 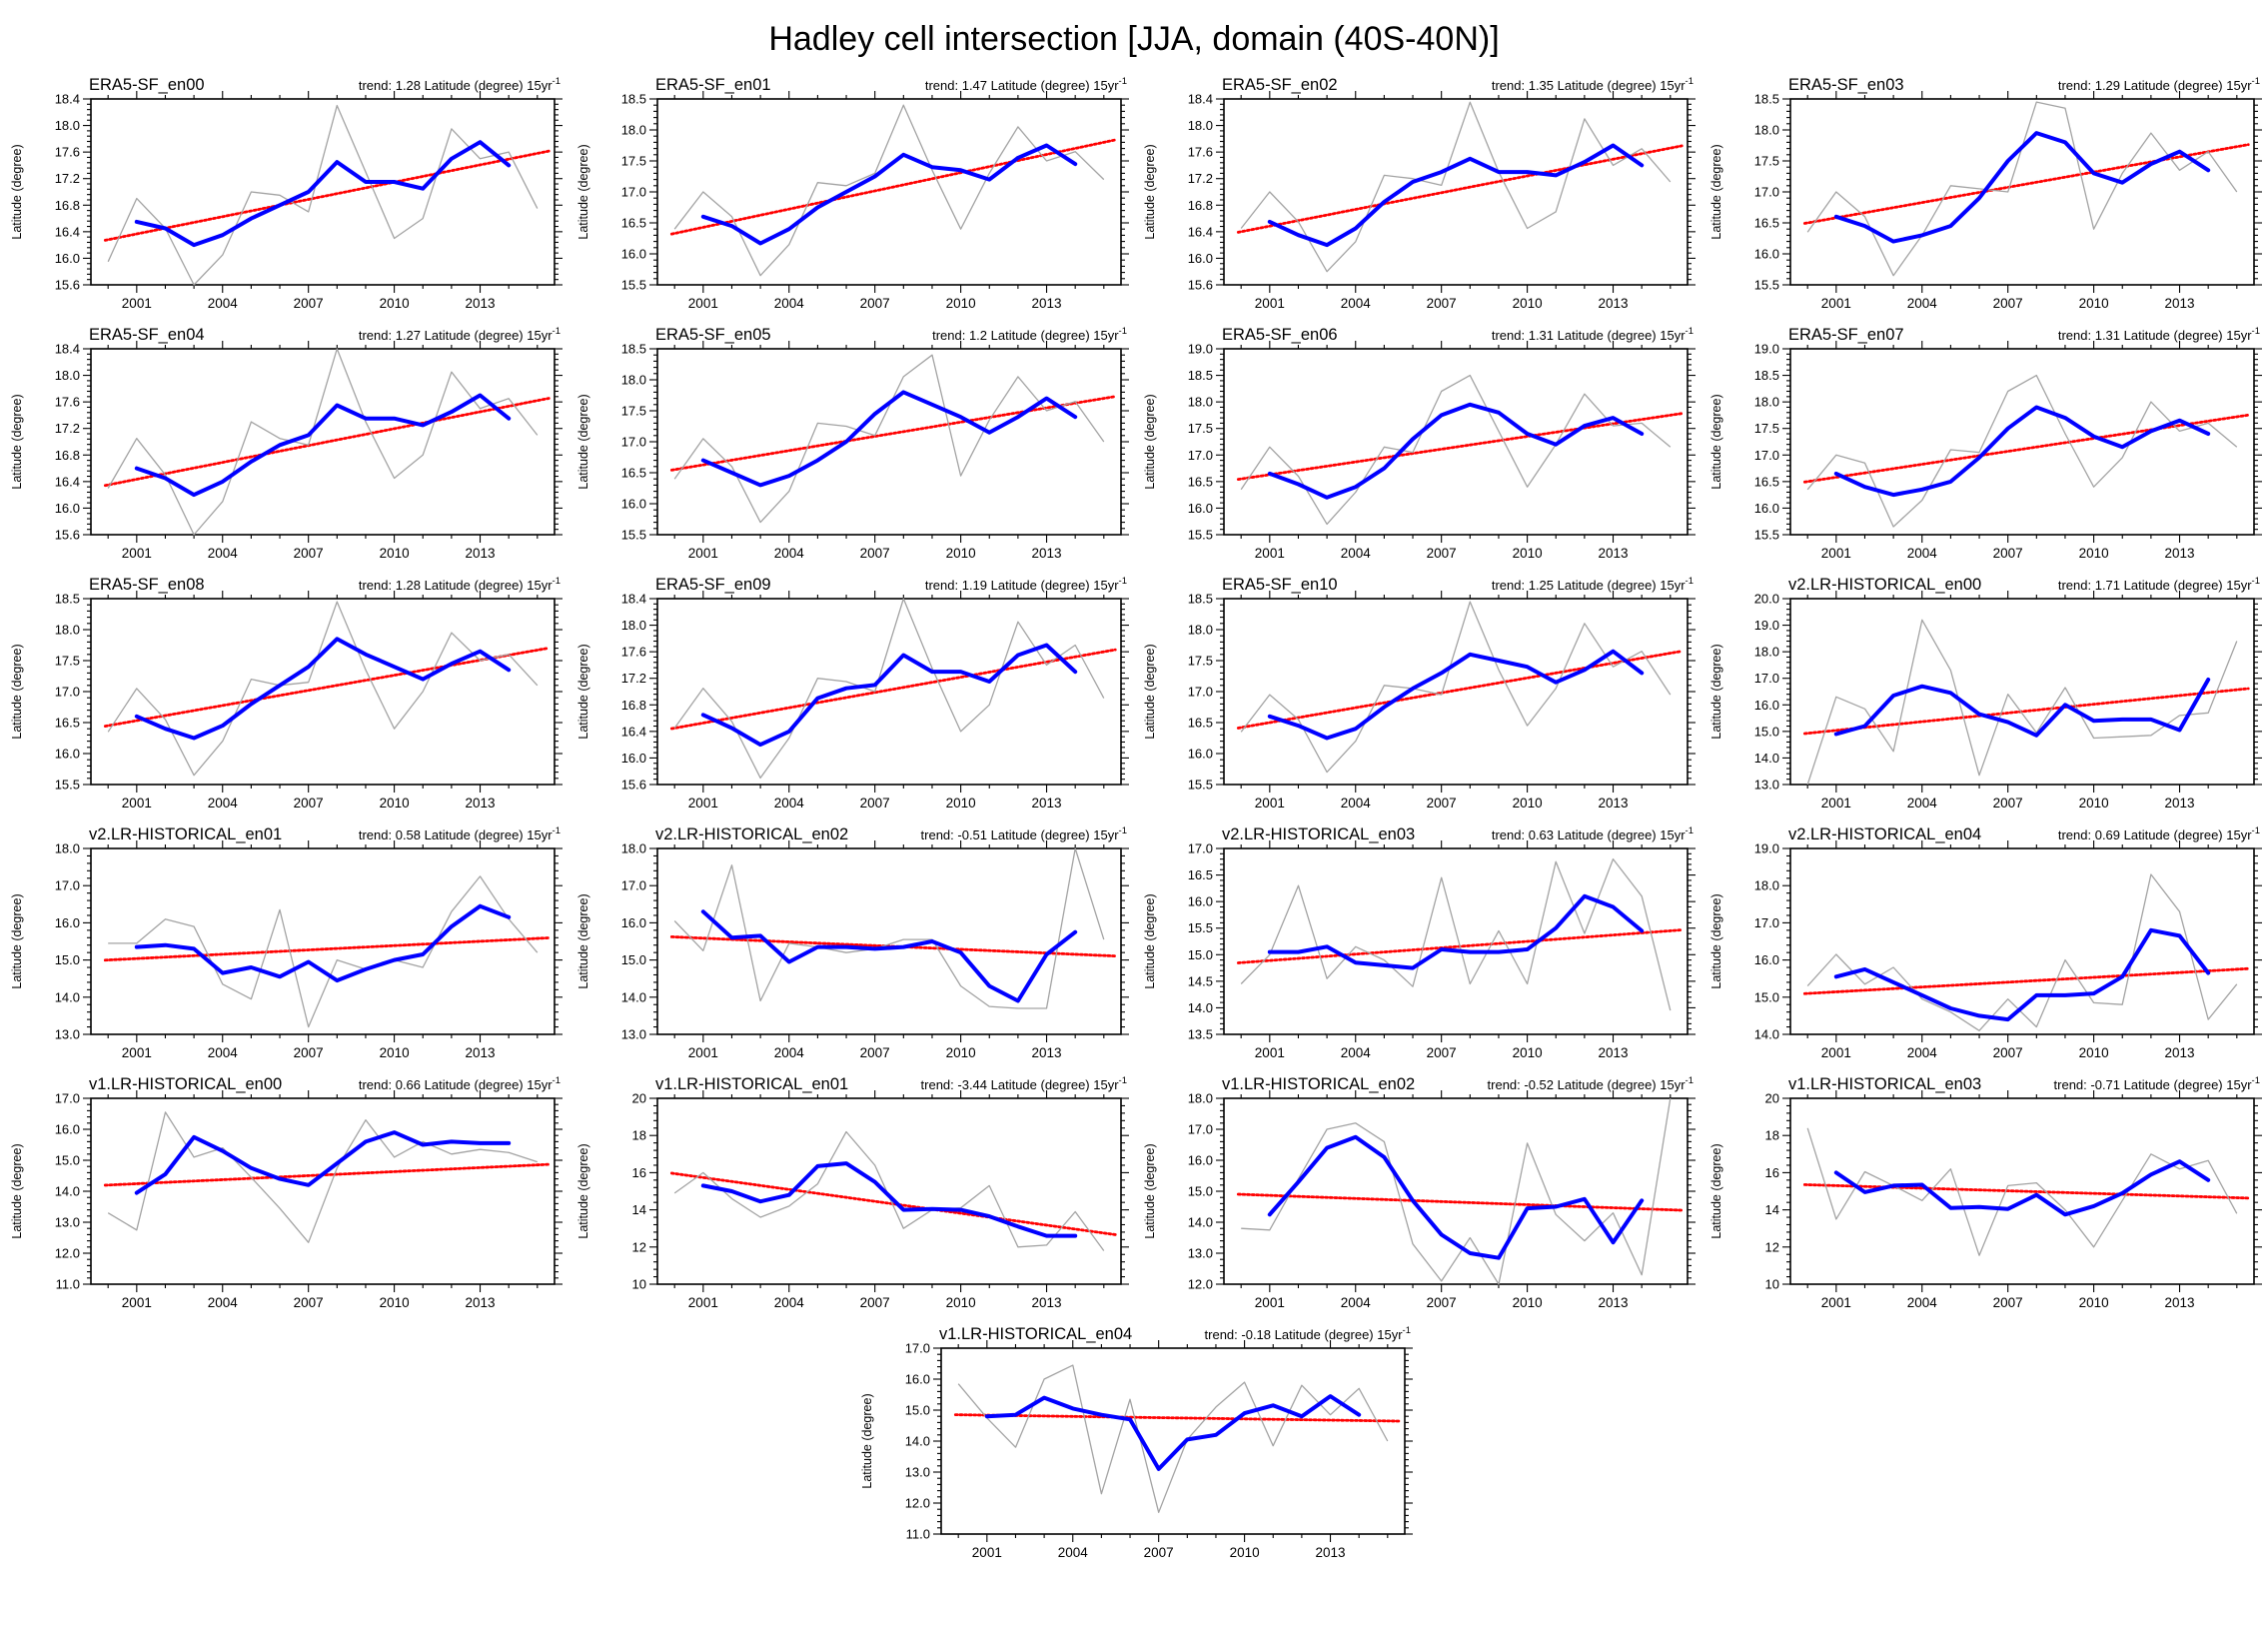 What do you see at coordinates (633, 1034) in the screenshot?
I see `svg-text: 13.0` at bounding box center [633, 1034].